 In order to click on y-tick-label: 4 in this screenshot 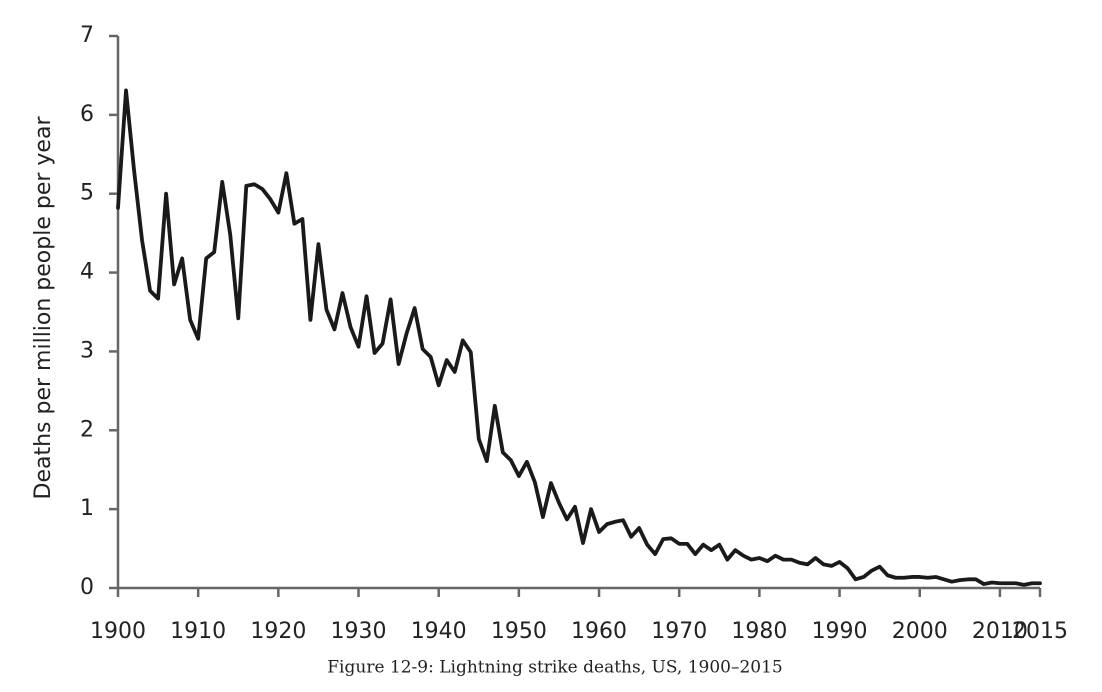, I will do `click(87, 272)`.